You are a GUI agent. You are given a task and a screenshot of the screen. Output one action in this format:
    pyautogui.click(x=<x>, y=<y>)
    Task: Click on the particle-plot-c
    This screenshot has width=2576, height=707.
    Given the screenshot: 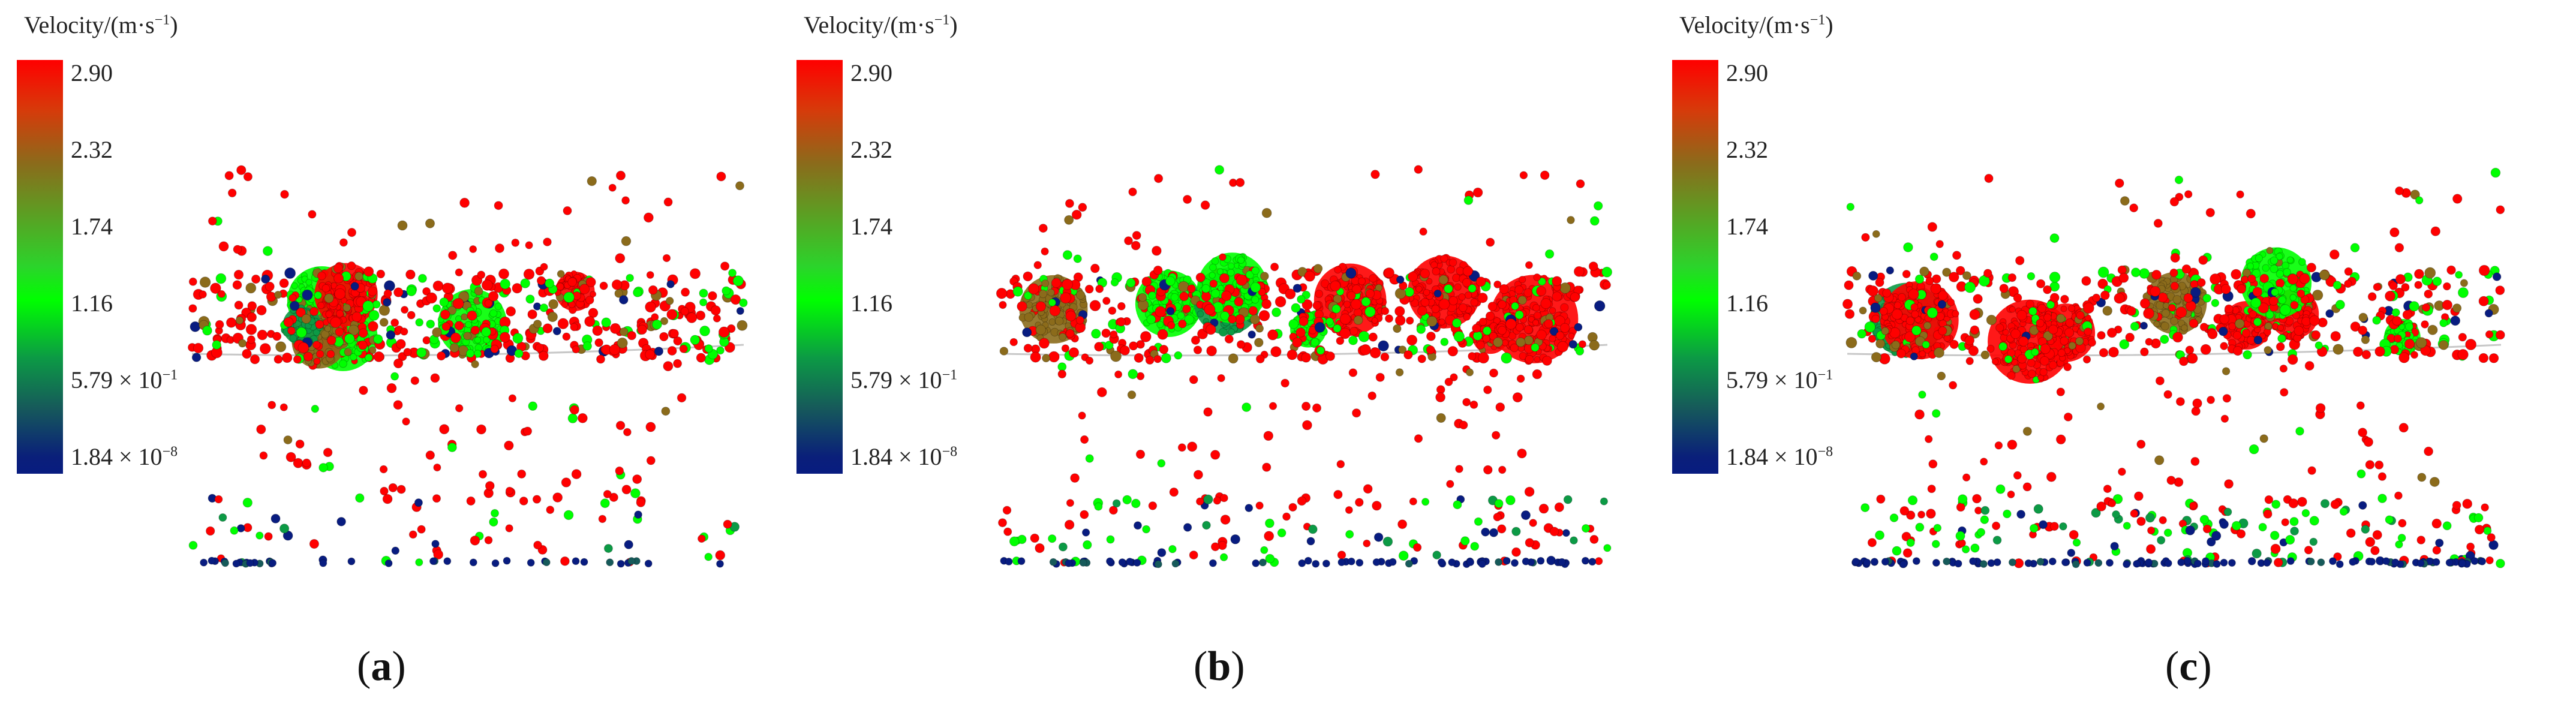 What is the action you would take?
    pyautogui.click(x=2173, y=367)
    